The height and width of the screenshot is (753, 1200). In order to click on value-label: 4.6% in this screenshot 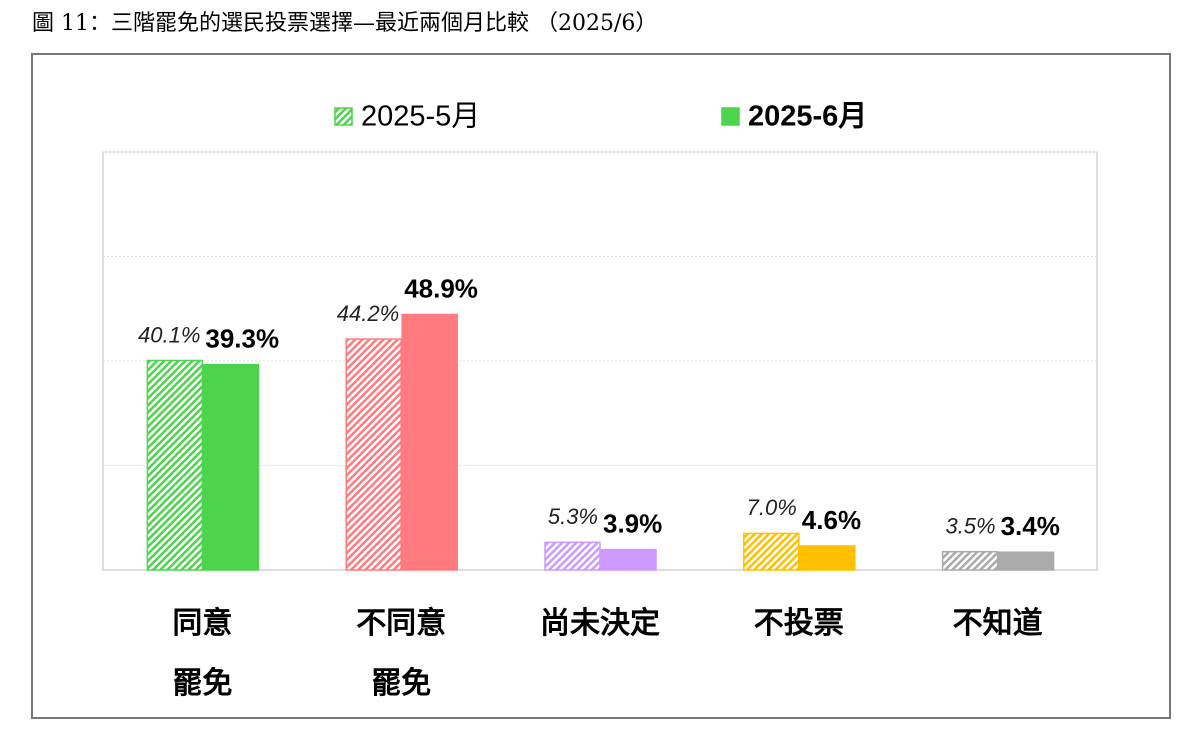, I will do `click(831, 520)`.